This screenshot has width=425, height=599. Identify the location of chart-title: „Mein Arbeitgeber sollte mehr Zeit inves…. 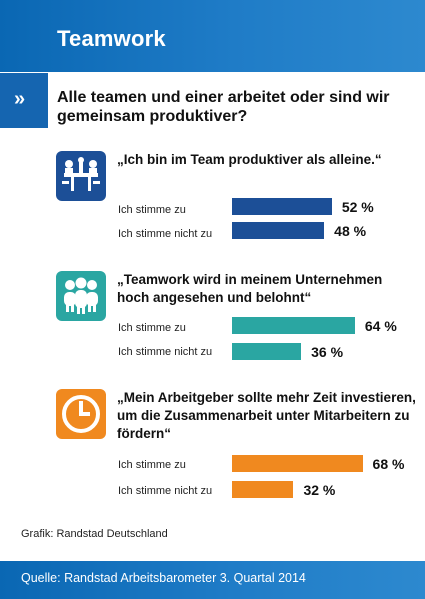
(266, 415).